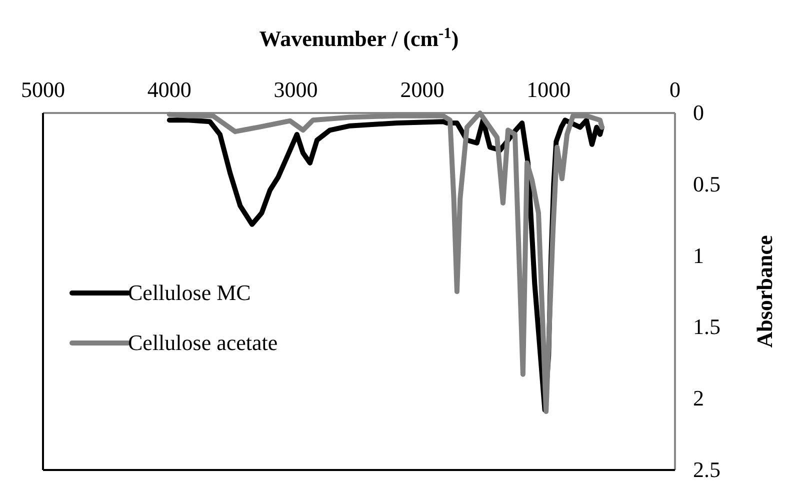 This screenshot has height=500, width=786. Describe the element at coordinates (203, 342) in the screenshot. I see `legend-label: Cellulose acetate` at that location.